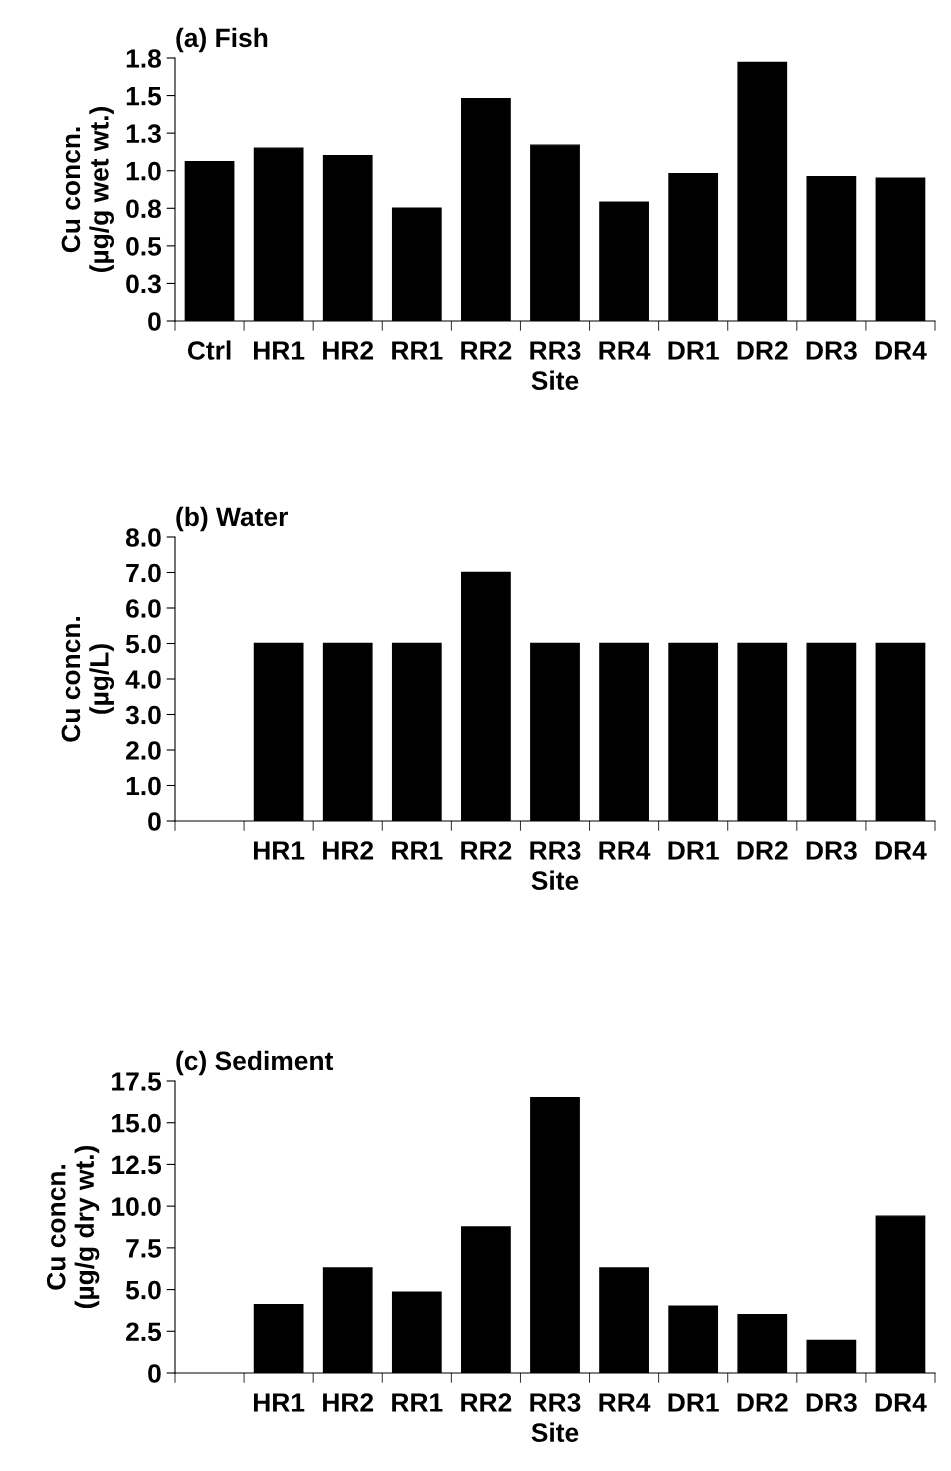 This screenshot has width=951, height=1471. I want to click on chart-title: (a) Fish, so click(222, 40).